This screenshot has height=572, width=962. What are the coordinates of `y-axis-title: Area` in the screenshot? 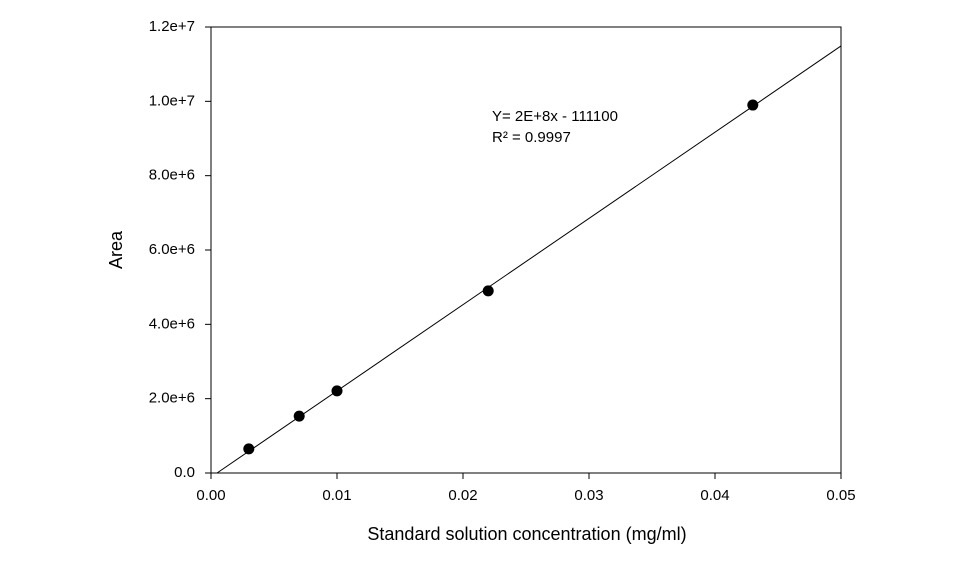 It's located at (116, 249).